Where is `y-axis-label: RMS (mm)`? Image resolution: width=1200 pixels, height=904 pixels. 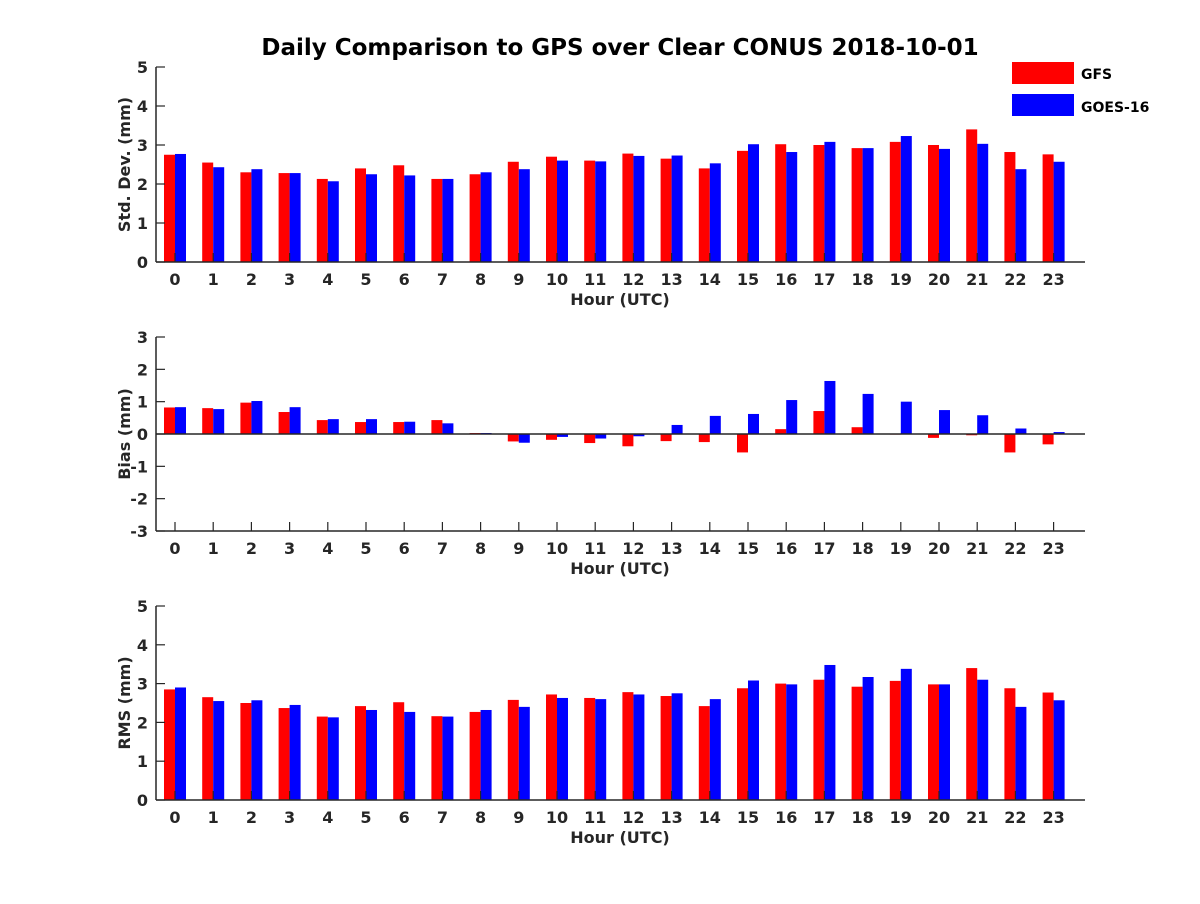 y-axis-label: RMS (mm) is located at coordinates (124, 702).